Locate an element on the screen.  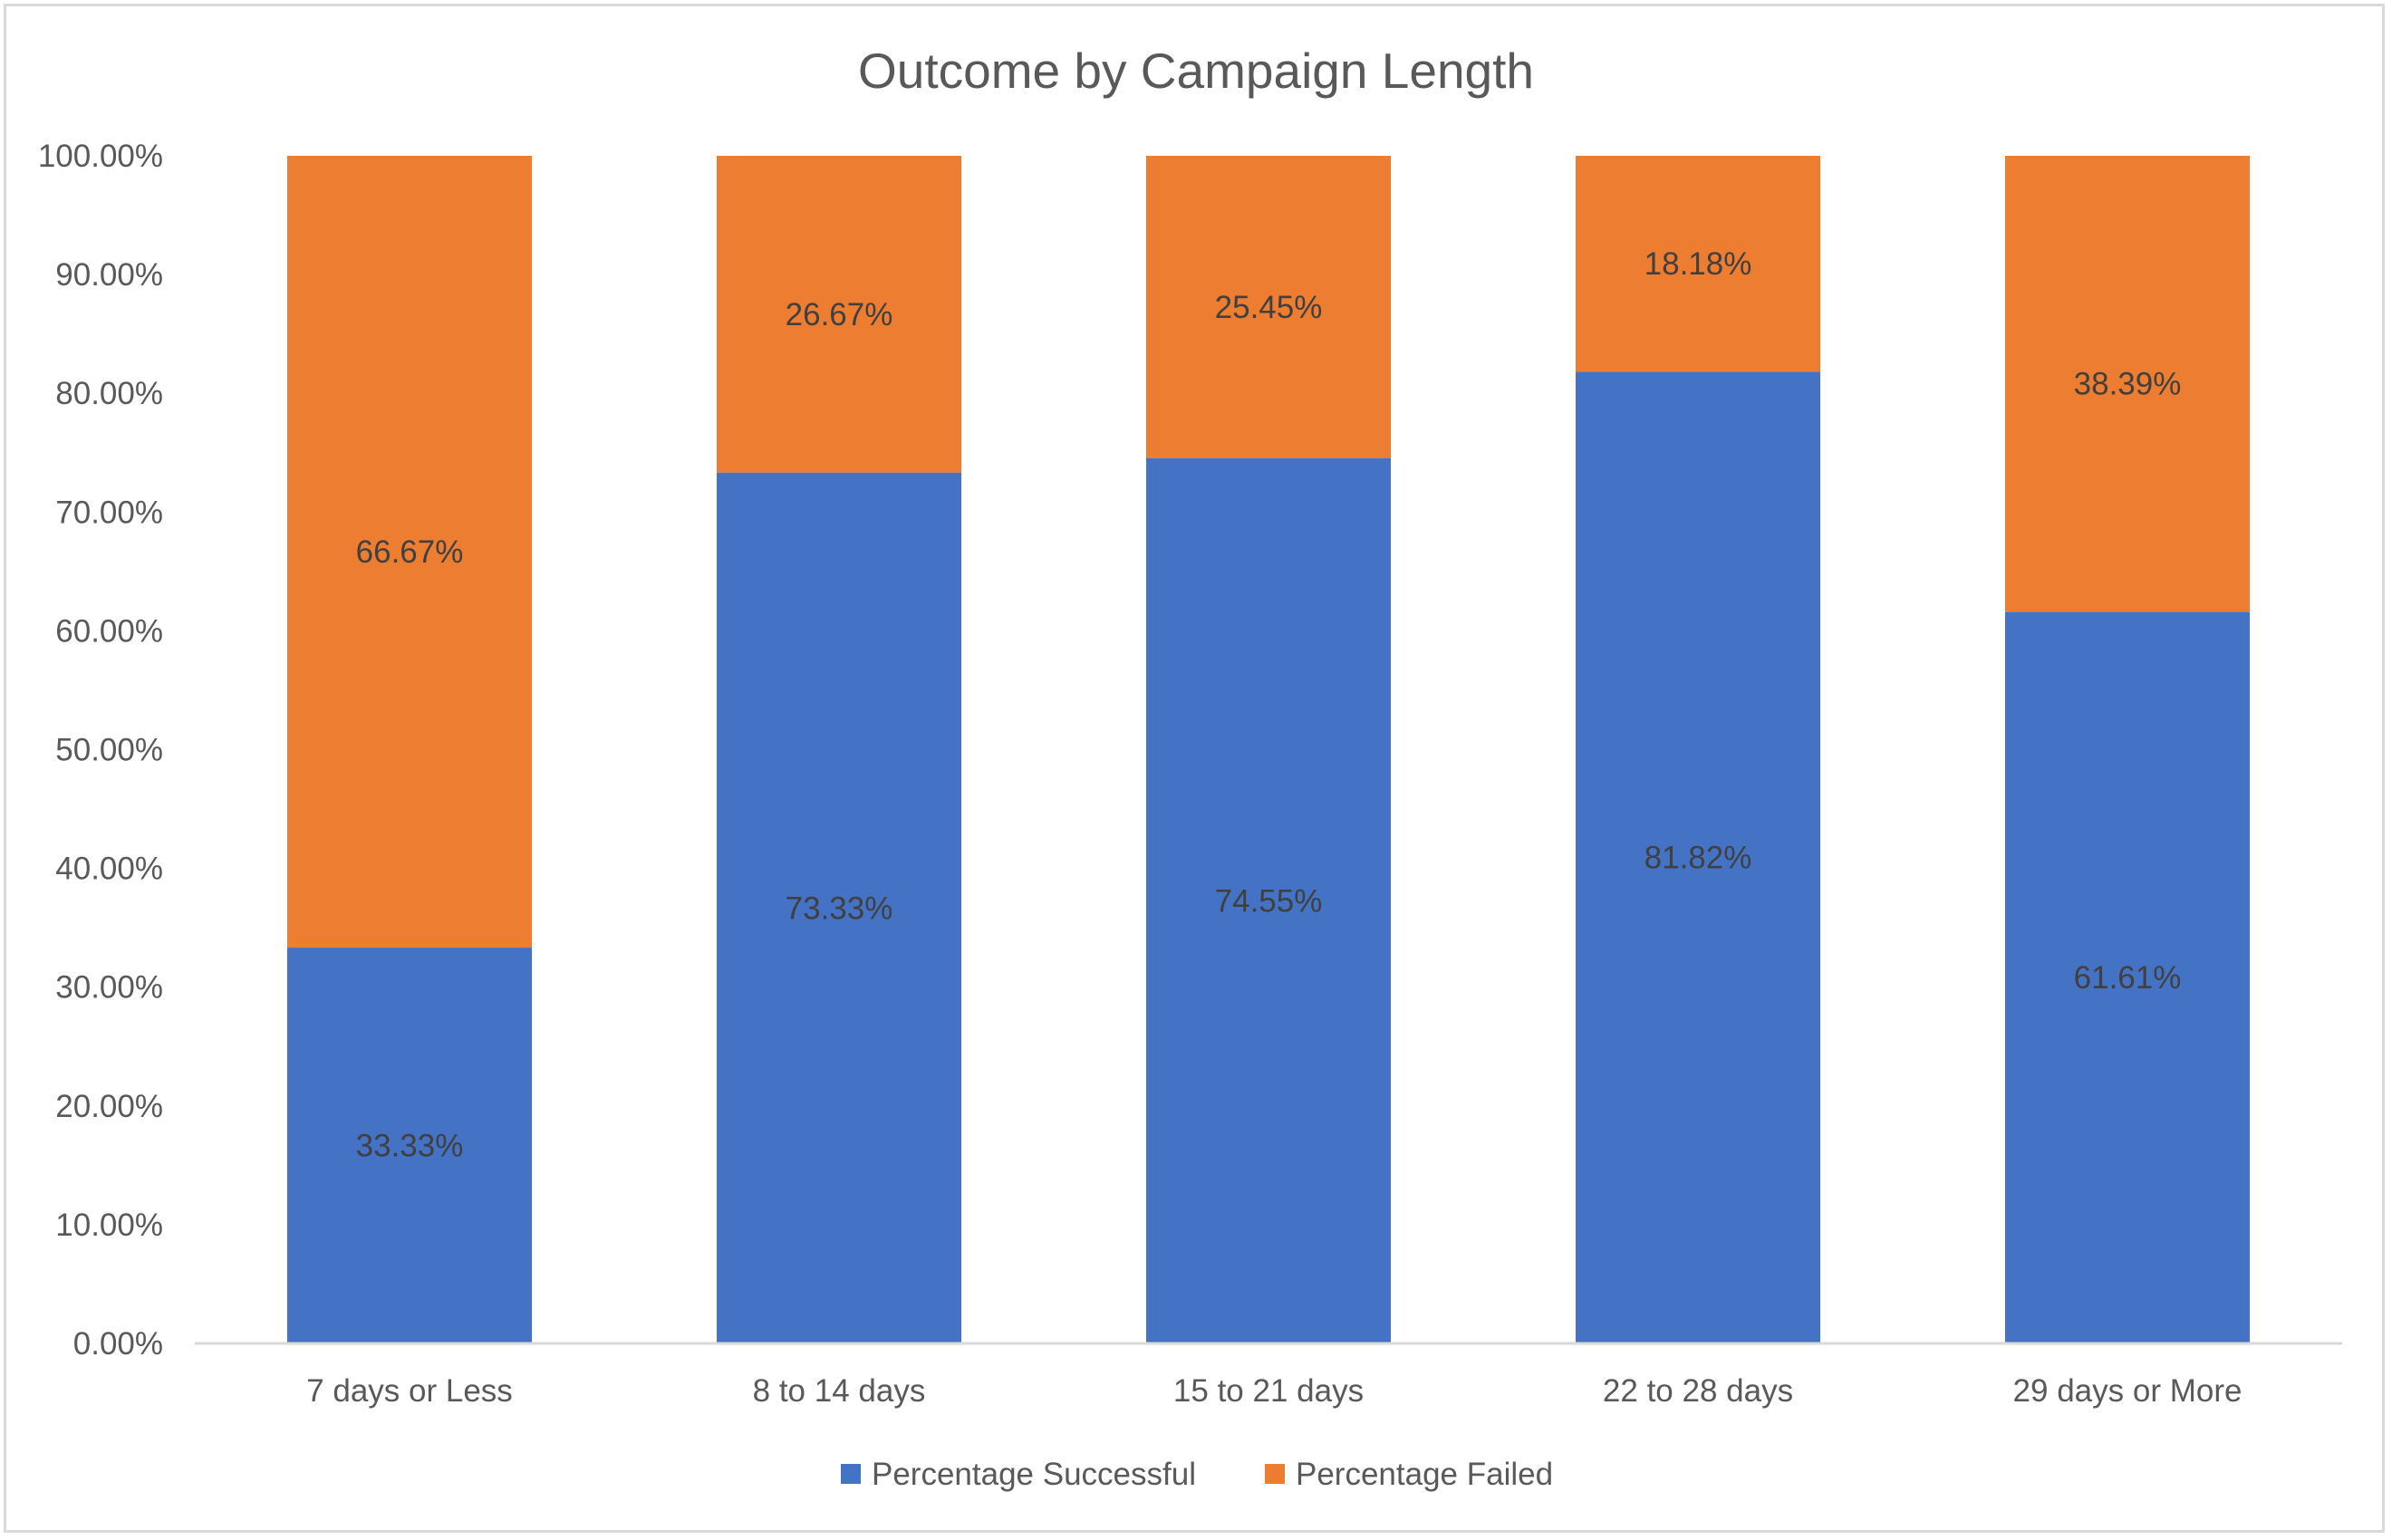
y-tick-label: 50.00% is located at coordinates (109, 750).